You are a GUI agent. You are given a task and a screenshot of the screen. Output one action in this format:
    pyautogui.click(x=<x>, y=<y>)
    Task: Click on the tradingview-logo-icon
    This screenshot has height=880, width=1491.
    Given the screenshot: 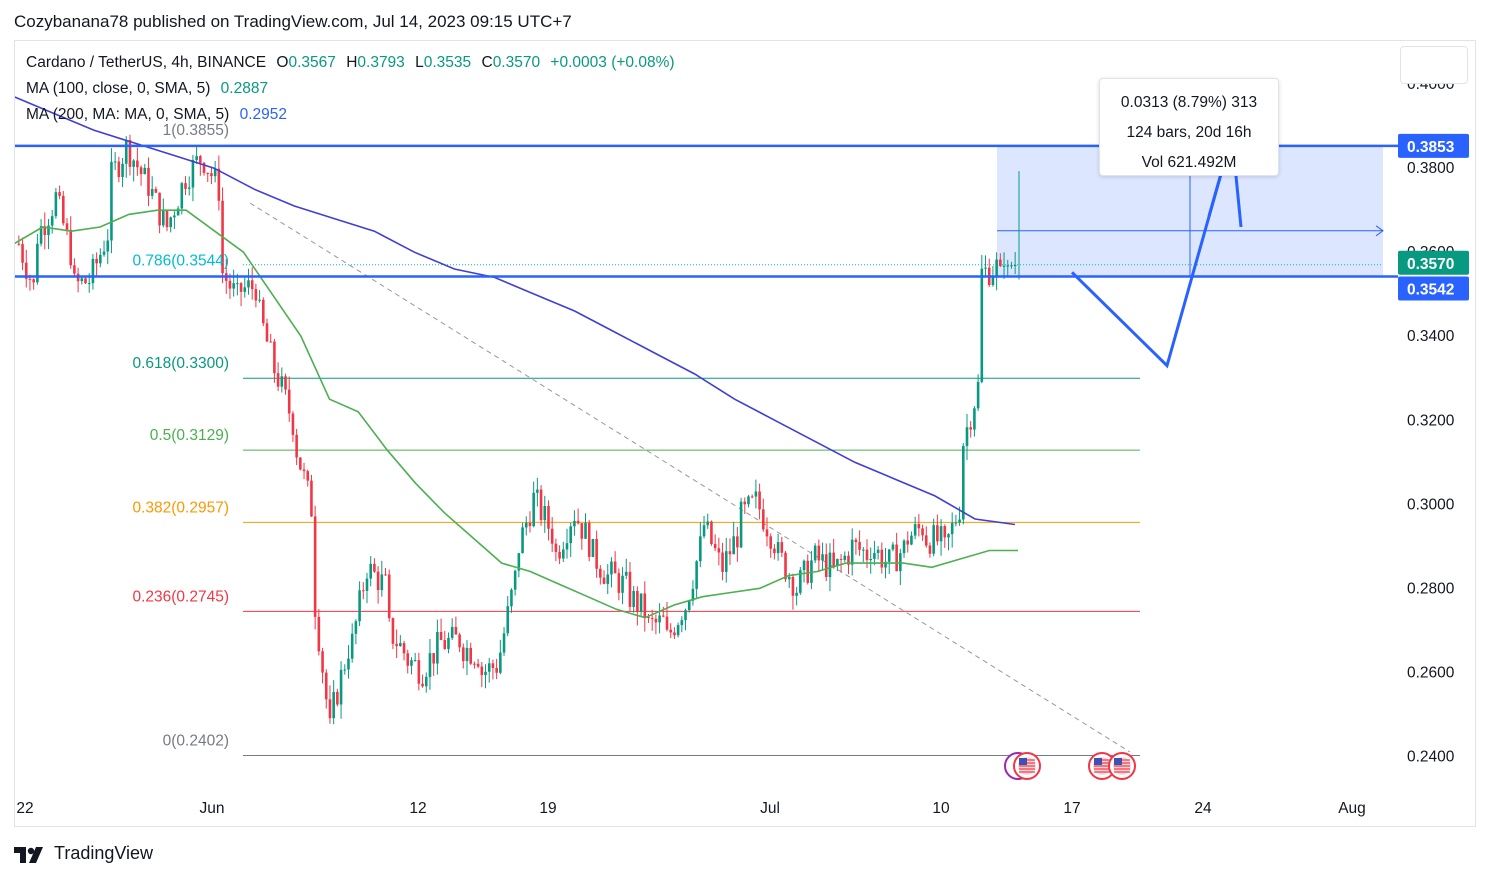 What is the action you would take?
    pyautogui.click(x=28, y=854)
    